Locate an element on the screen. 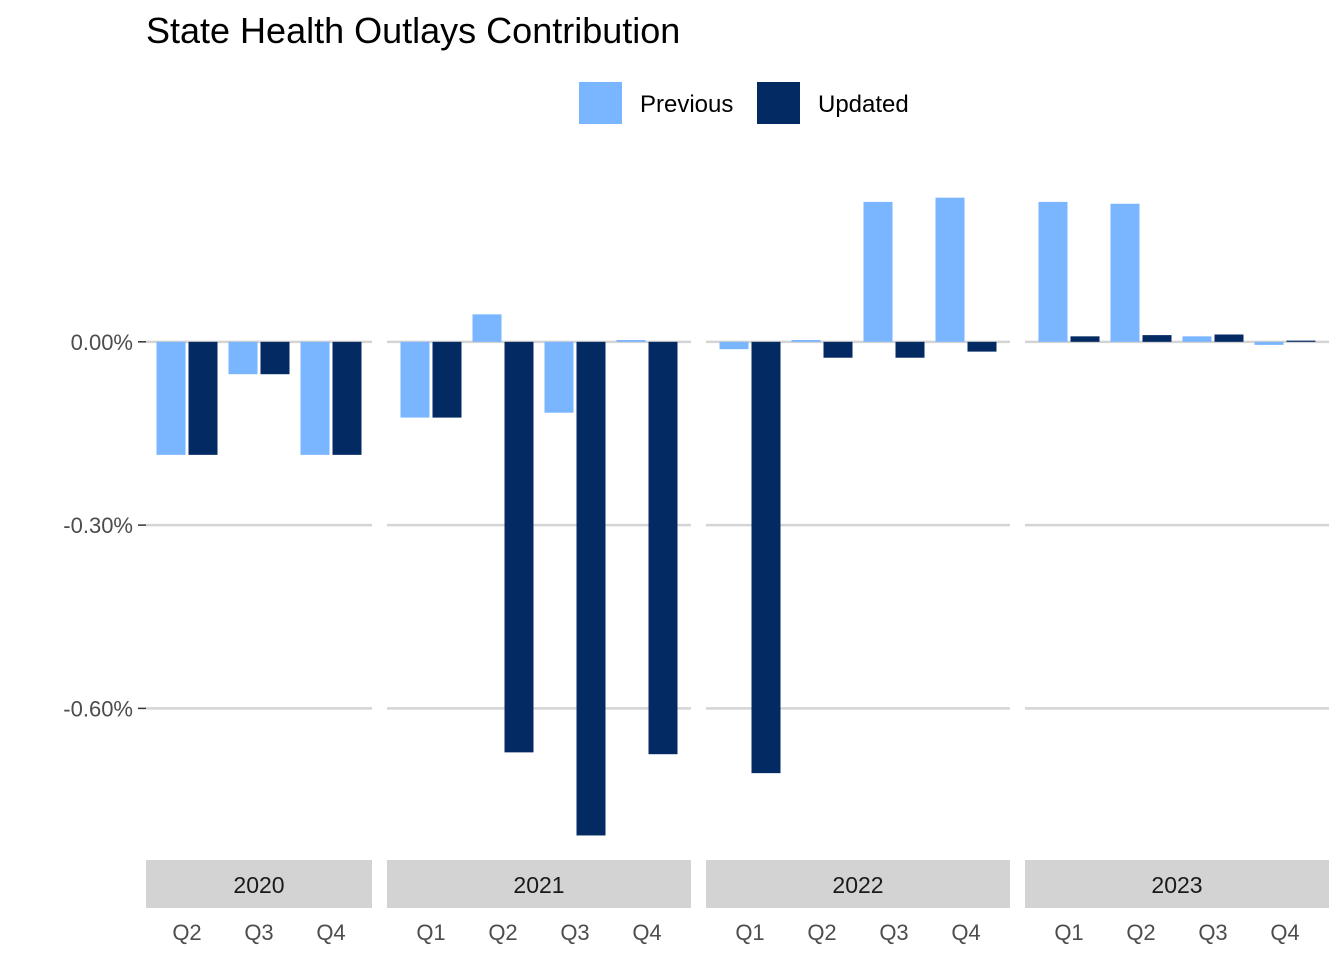 The image size is (1344, 960). legend-key-previous is located at coordinates (600, 103).